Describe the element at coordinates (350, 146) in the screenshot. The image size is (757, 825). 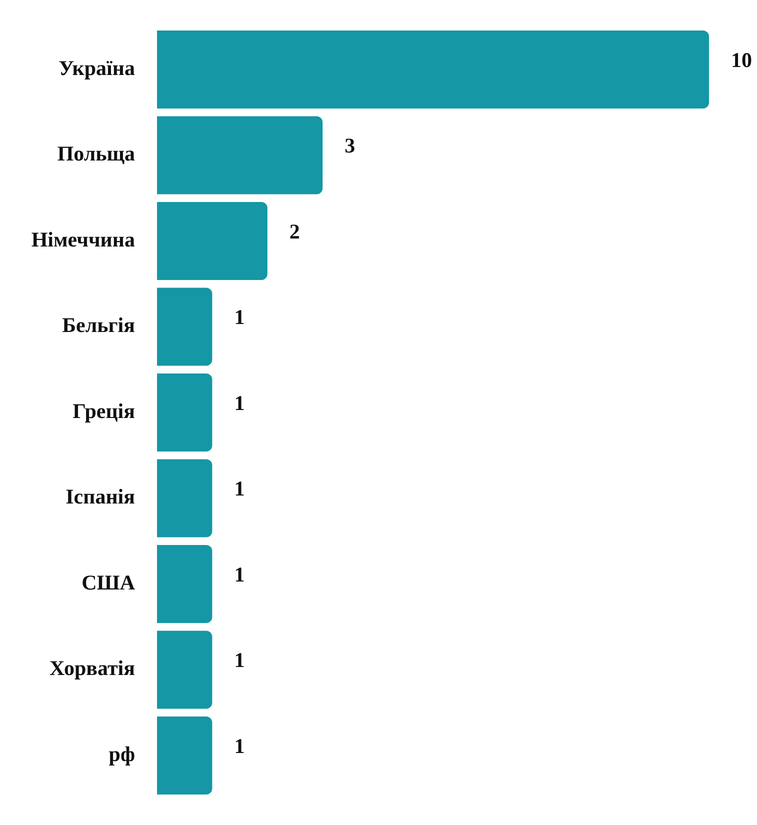
I see `data-label: 3` at that location.